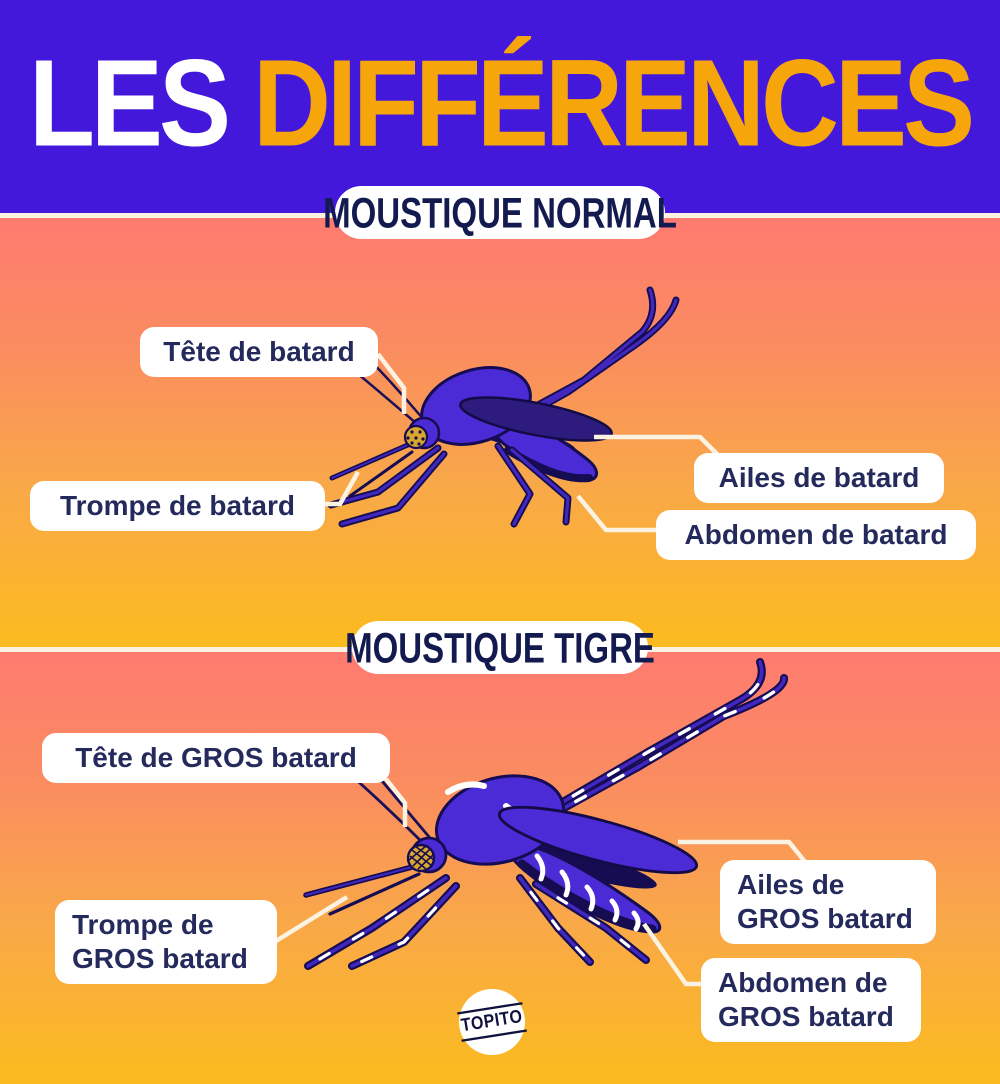 This screenshot has height=1084, width=1000. Describe the element at coordinates (391, 383) in the screenshot. I see `callout-line-tete-normal` at that location.